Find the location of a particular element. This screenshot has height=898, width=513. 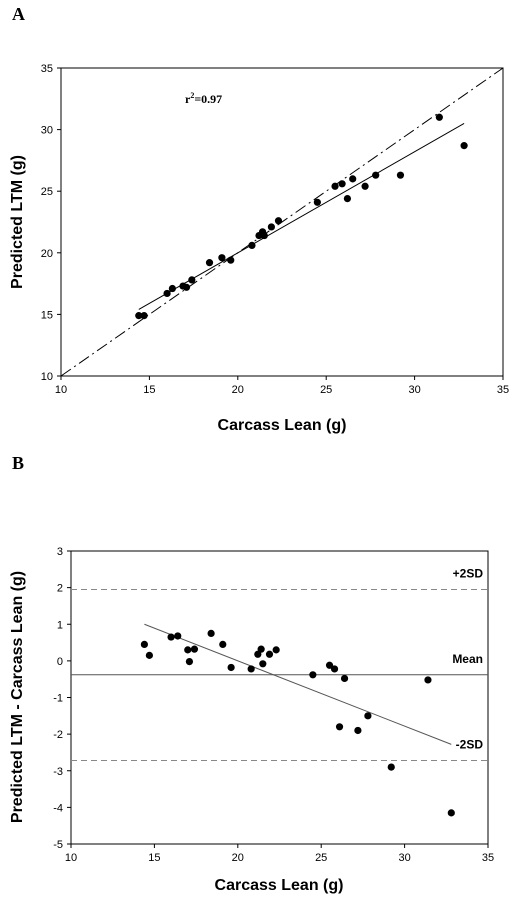

panel-b-reference-label: +2SD is located at coordinates (468, 573).